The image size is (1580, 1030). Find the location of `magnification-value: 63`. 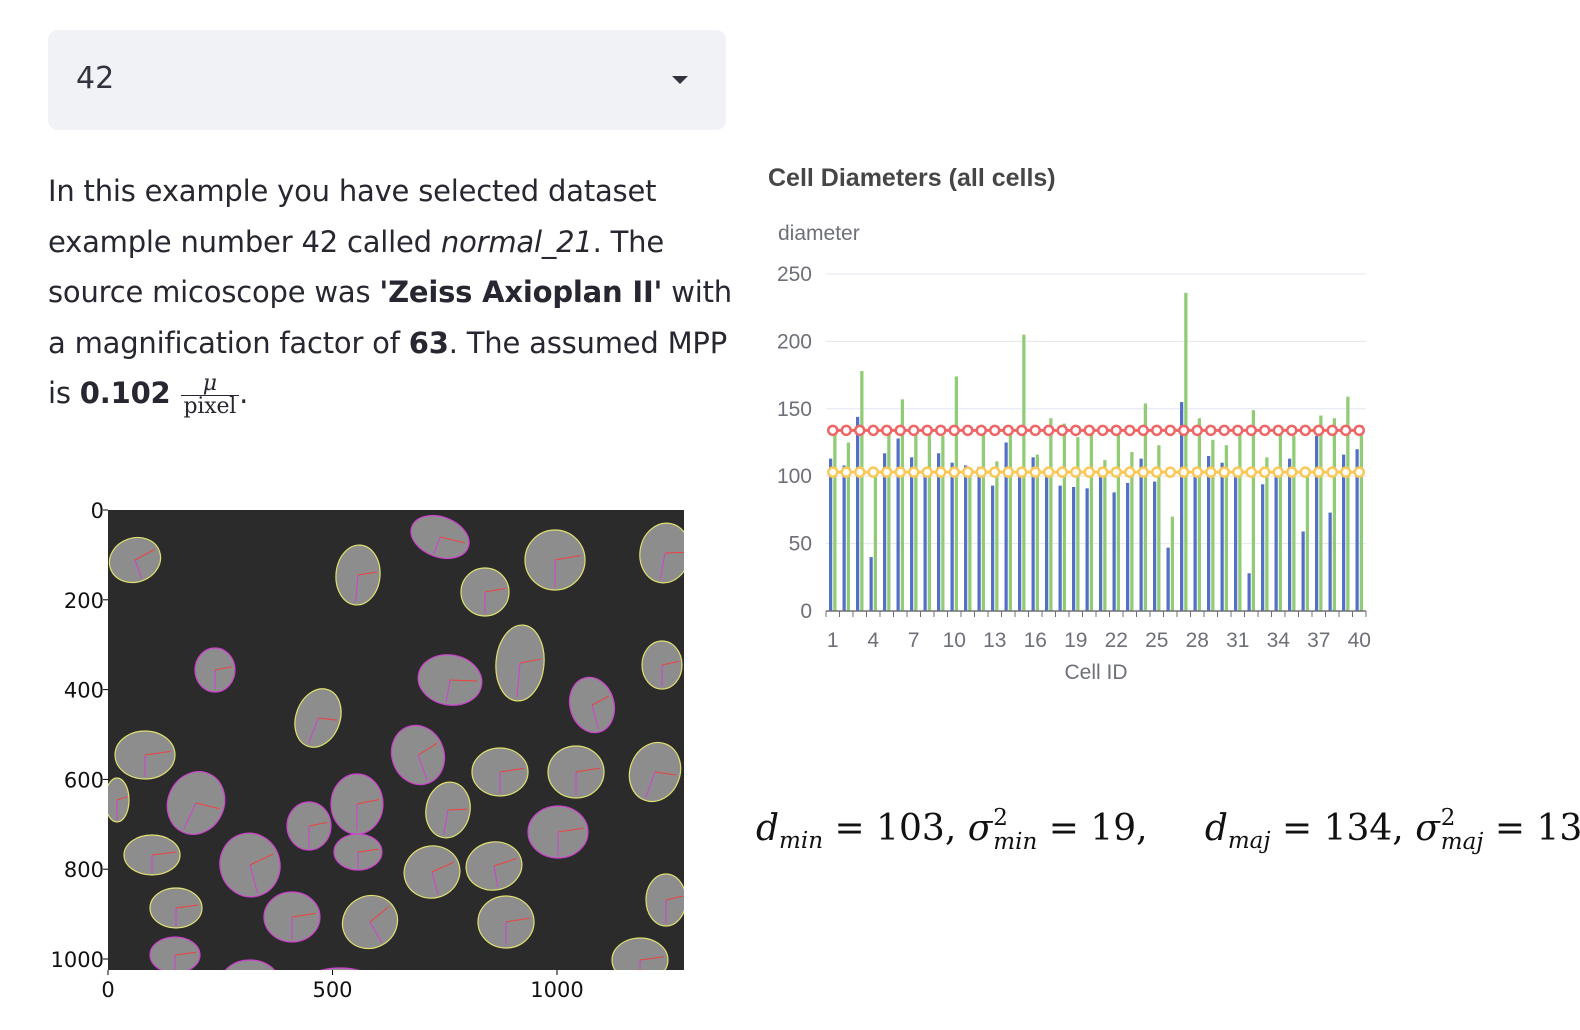

magnification-value: 63 is located at coordinates (428, 342).